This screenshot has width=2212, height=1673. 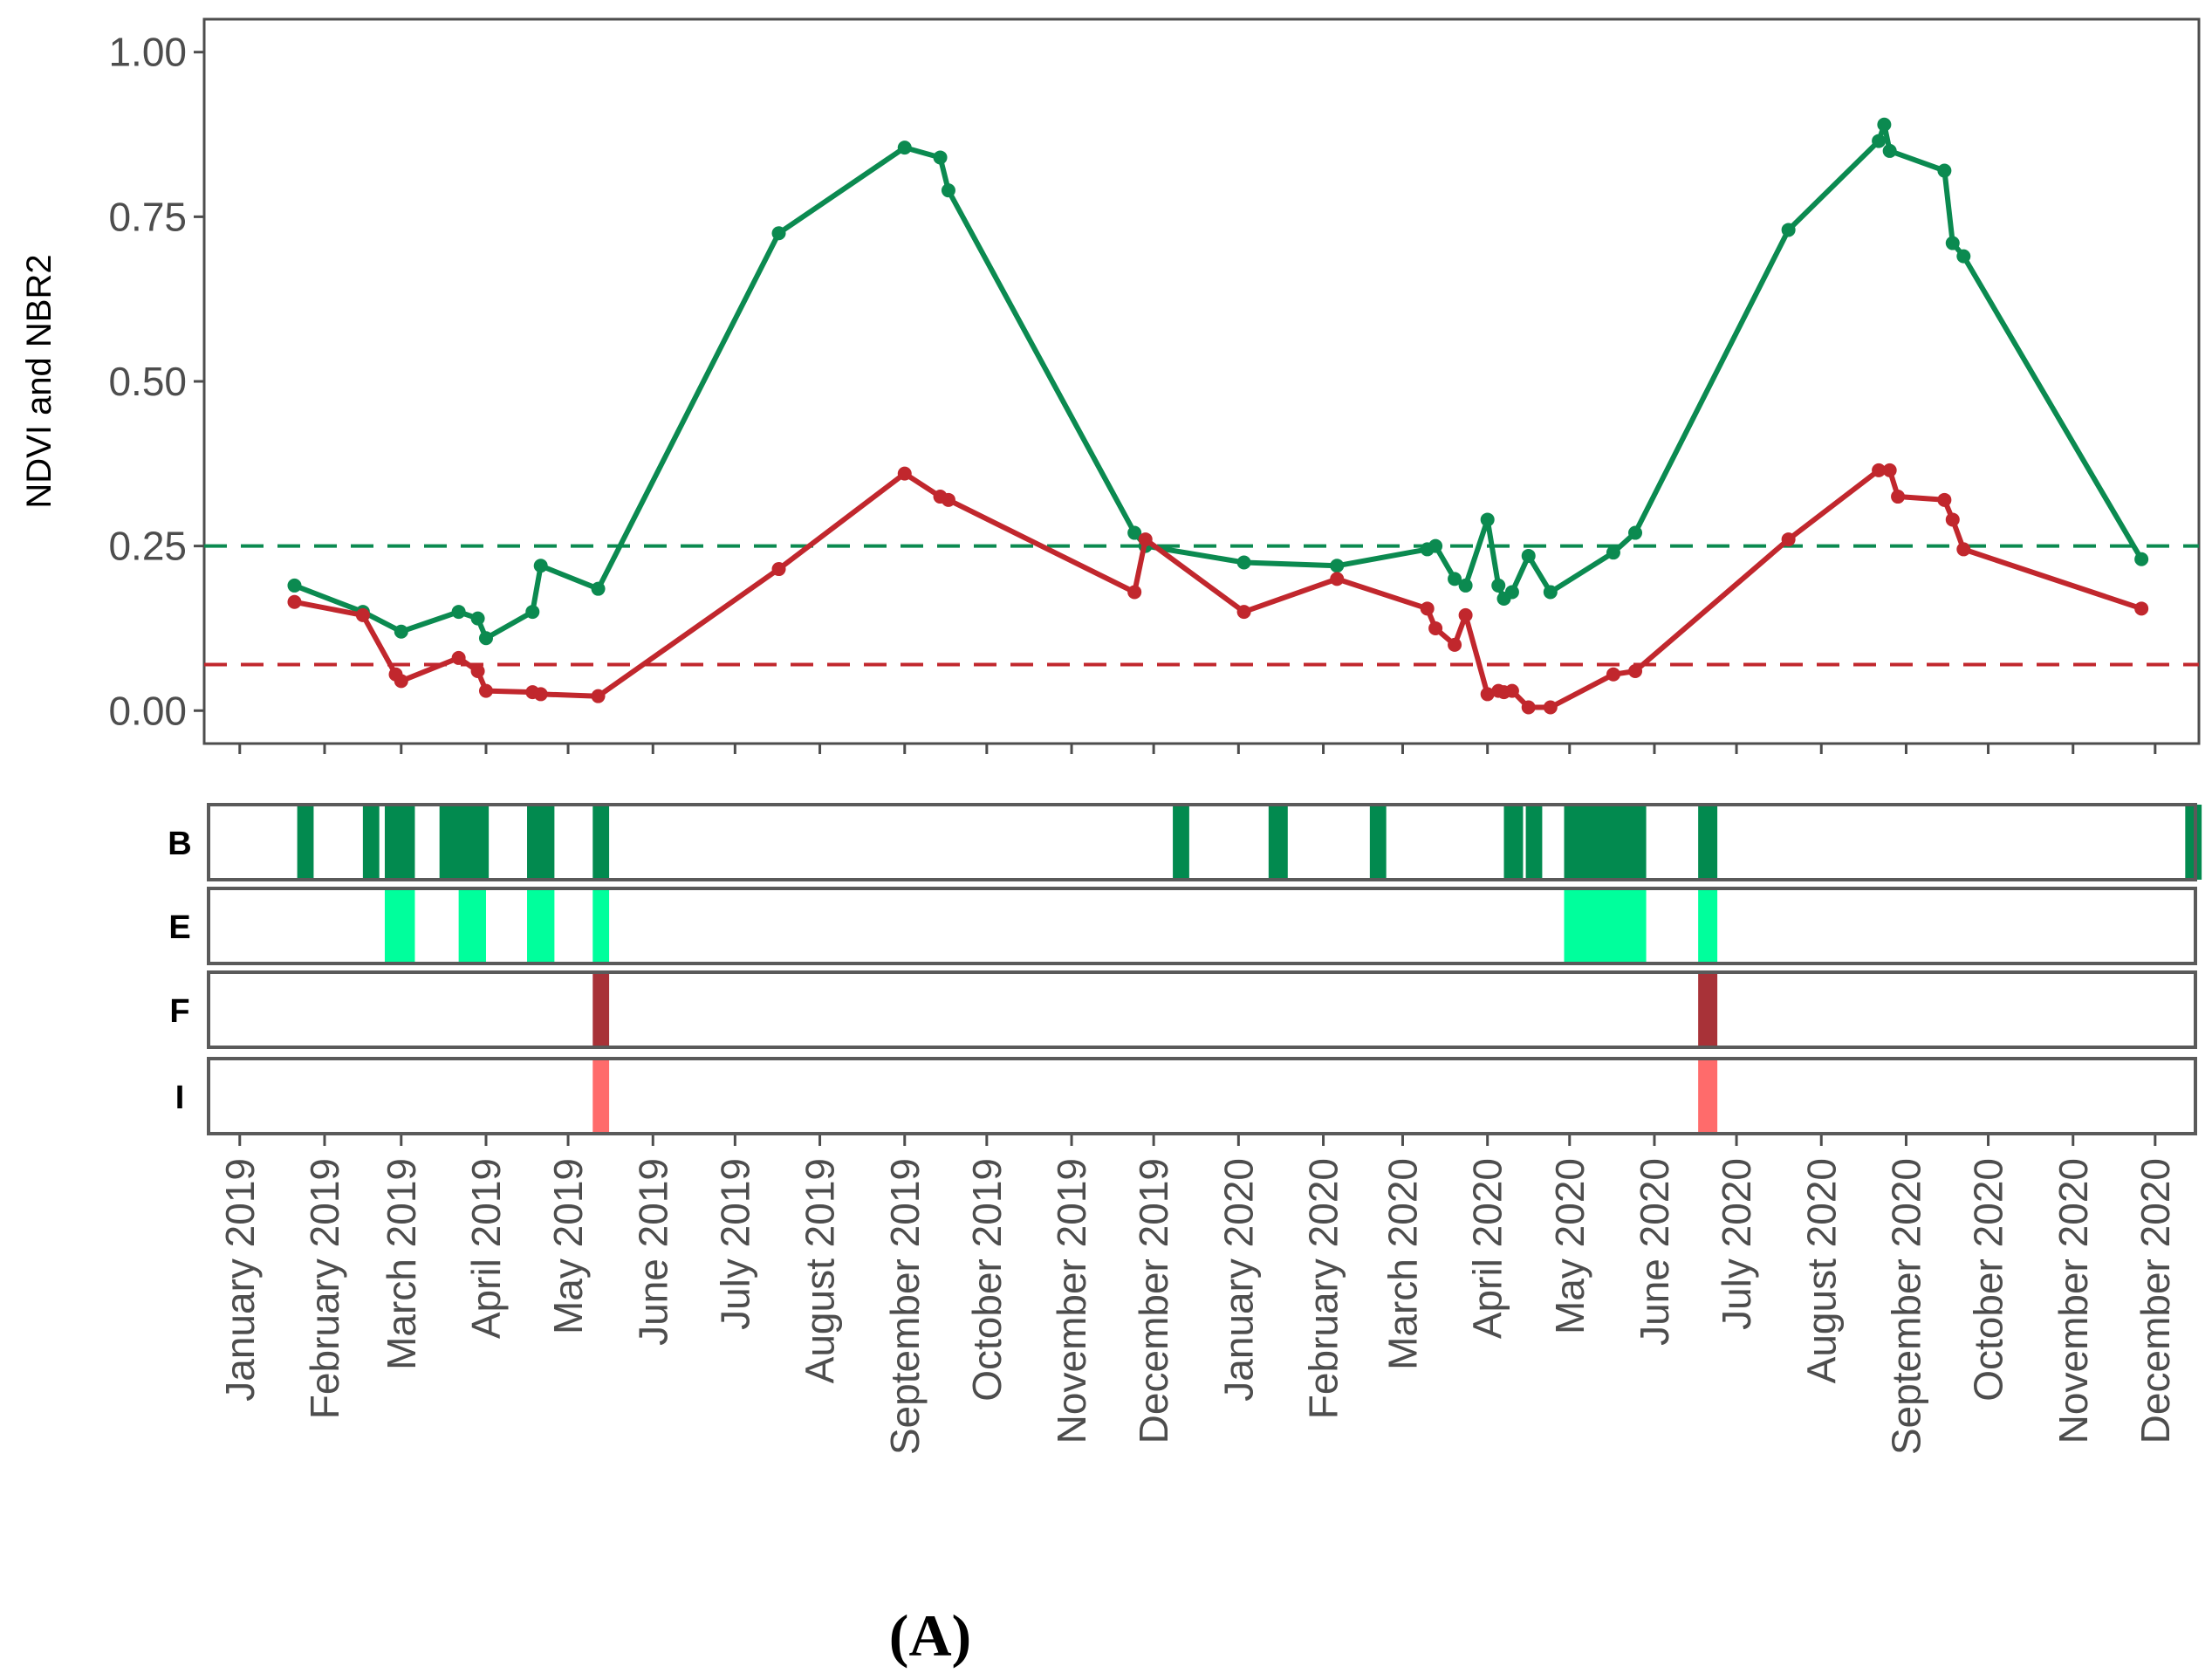 What do you see at coordinates (987, 1280) in the screenshot?
I see `x-tick-label: October 2019` at bounding box center [987, 1280].